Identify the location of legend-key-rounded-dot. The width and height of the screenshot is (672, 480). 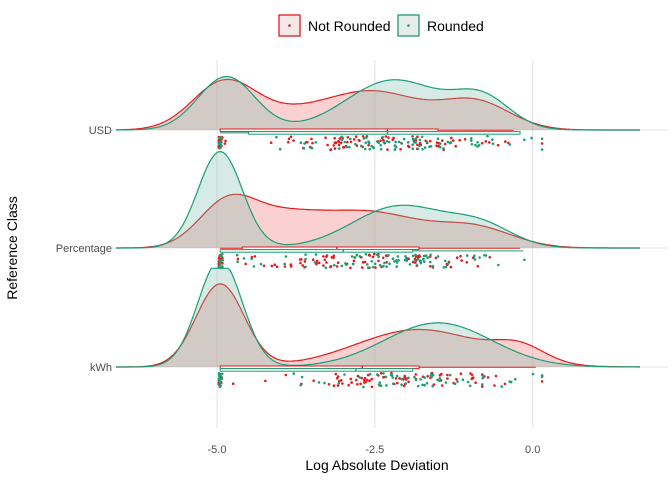
(408, 25).